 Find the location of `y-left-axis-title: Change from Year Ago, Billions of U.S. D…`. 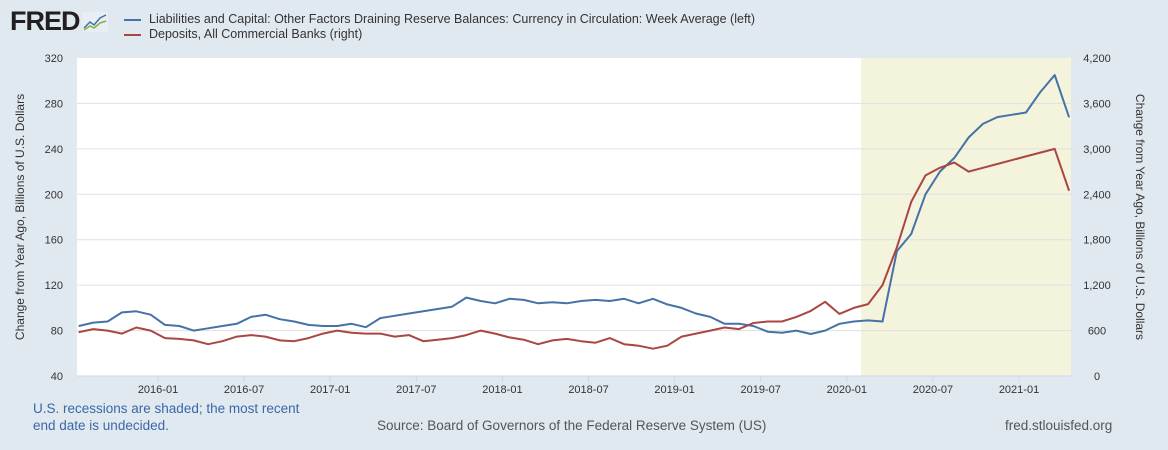

y-left-axis-title: Change from Year Ago, Billions of U.S. D… is located at coordinates (20, 217).